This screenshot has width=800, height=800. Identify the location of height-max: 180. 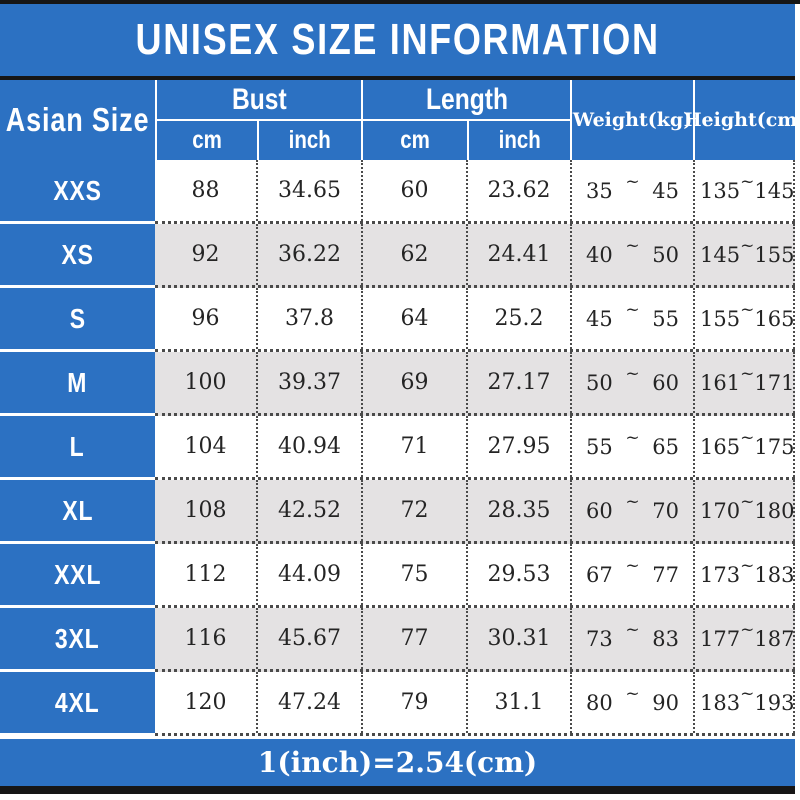
(774, 510).